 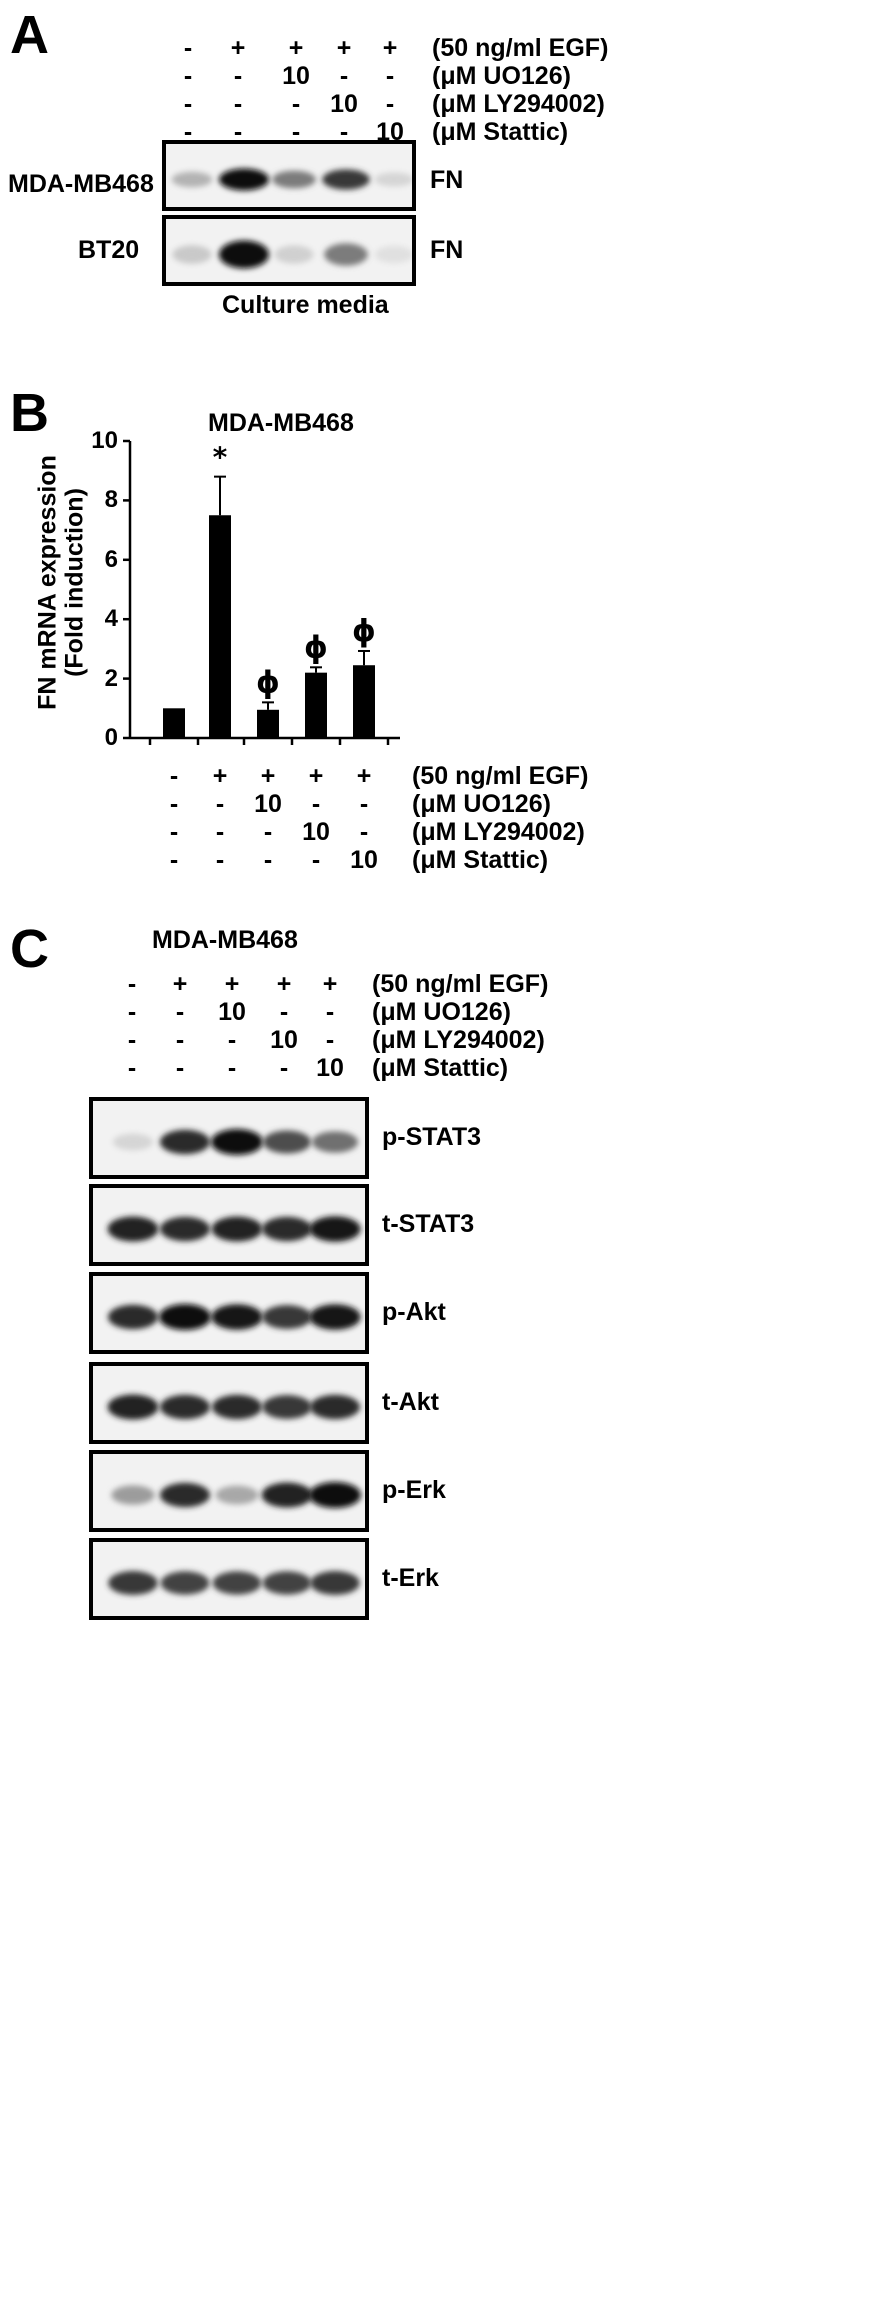 I want to click on significance-mark-4: ϕ, so click(x=316, y=647).